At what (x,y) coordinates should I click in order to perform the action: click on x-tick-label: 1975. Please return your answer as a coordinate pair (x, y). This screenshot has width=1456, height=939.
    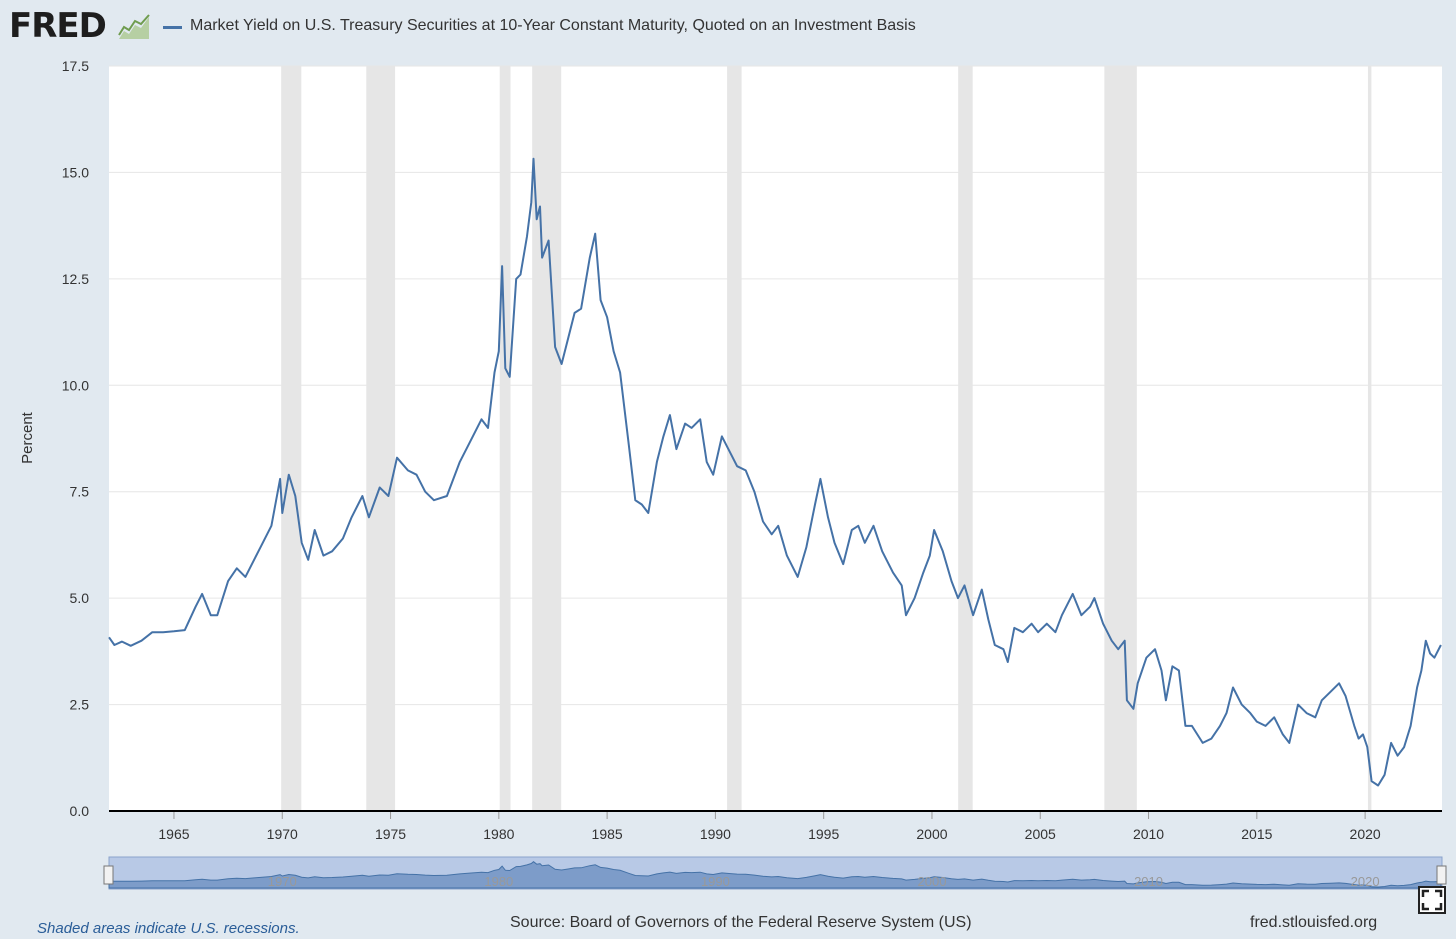
    Looking at the image, I should click on (390, 834).